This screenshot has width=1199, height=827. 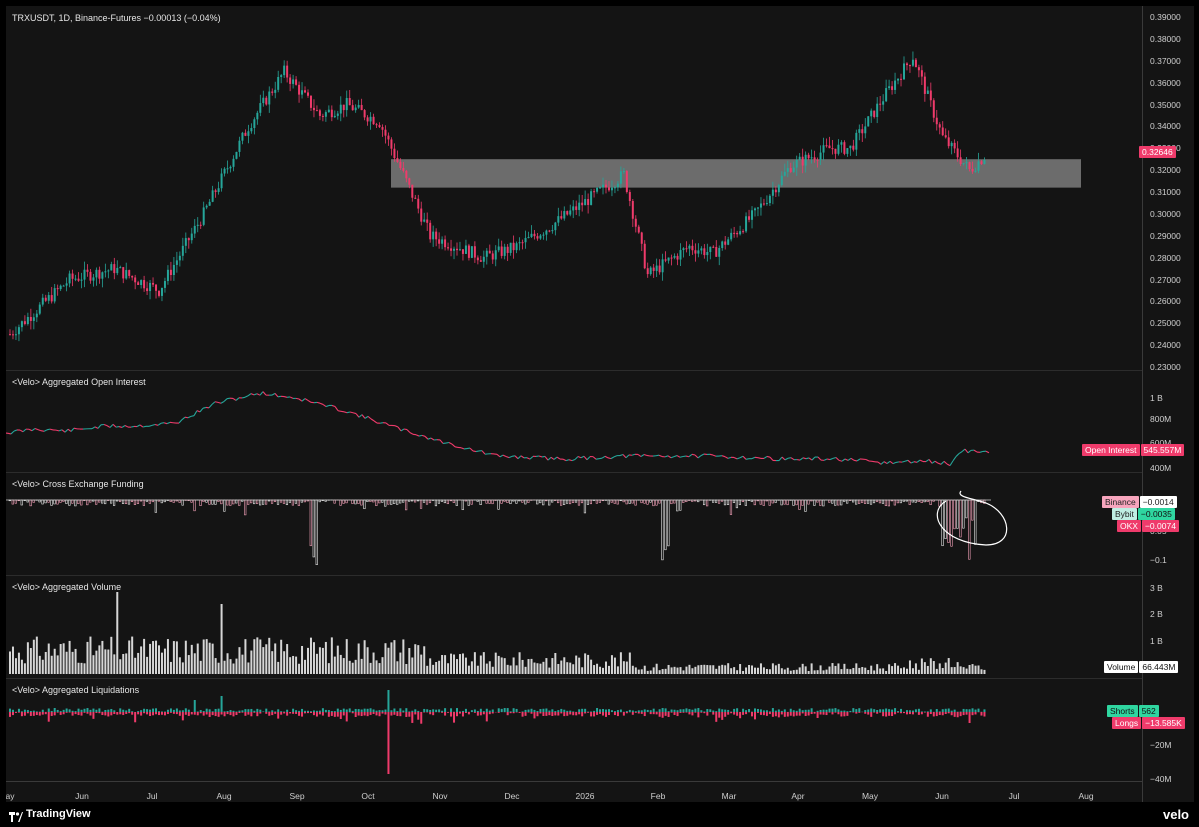 What do you see at coordinates (574, 730) in the screenshot?
I see `liquidations-pane: <Velo> Aggregated Liquidations` at bounding box center [574, 730].